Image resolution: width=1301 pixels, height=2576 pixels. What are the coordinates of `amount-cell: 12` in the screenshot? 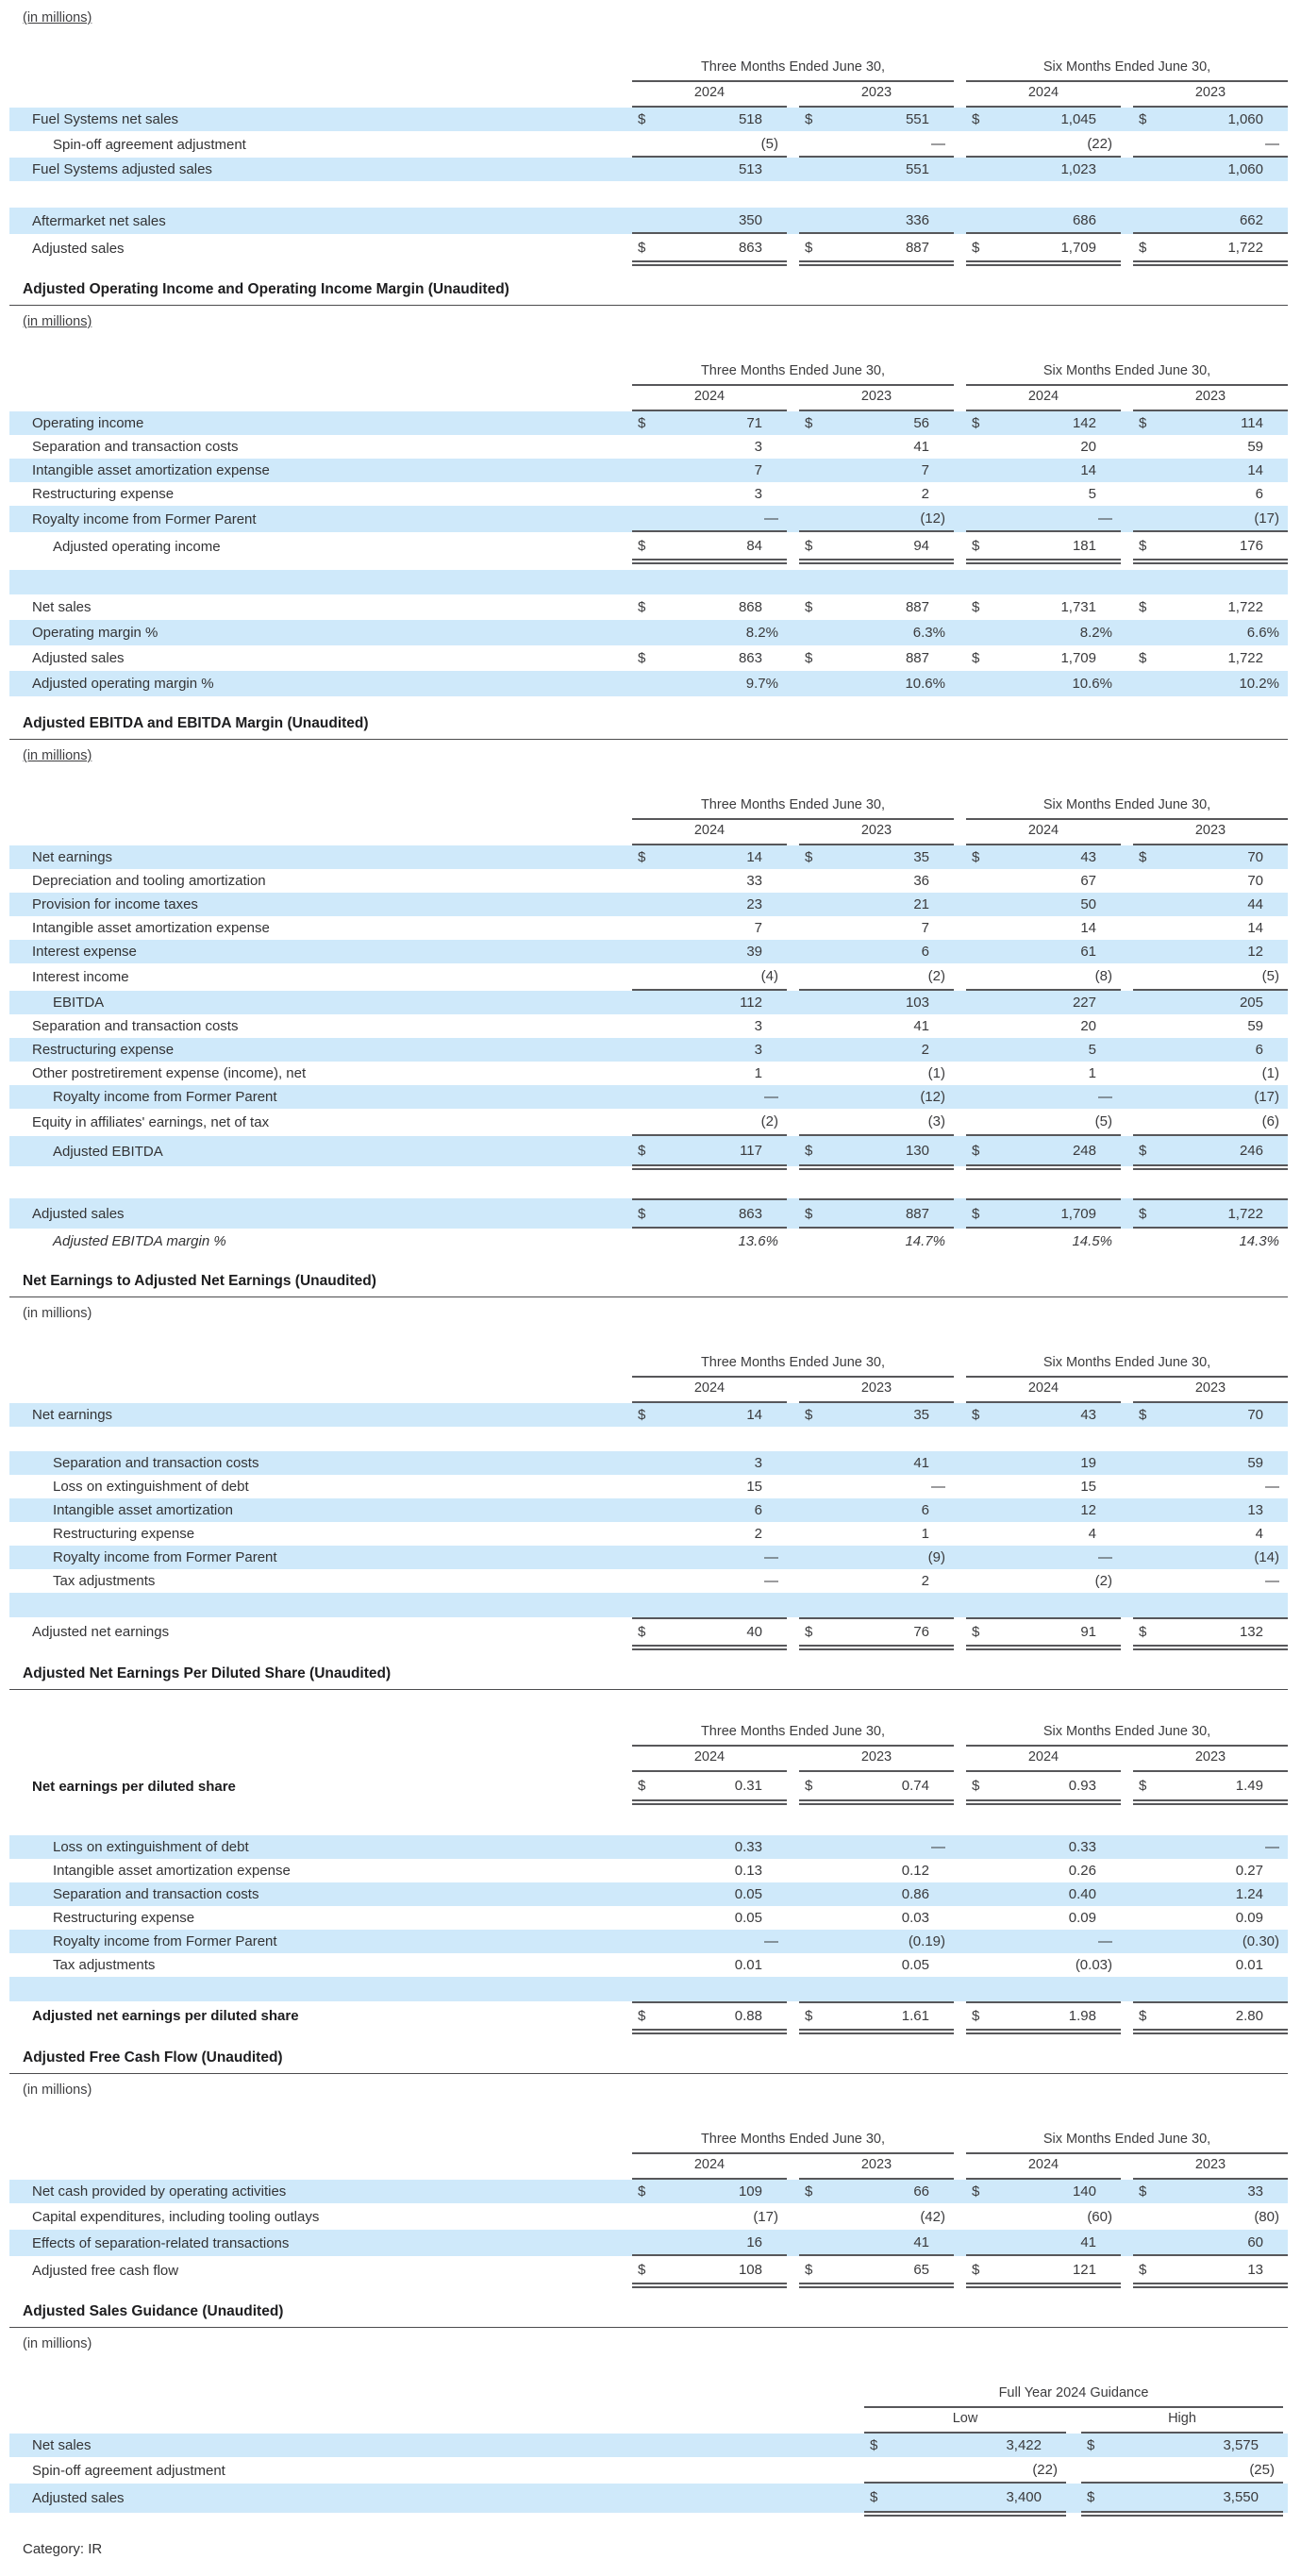 It's located at (1210, 951).